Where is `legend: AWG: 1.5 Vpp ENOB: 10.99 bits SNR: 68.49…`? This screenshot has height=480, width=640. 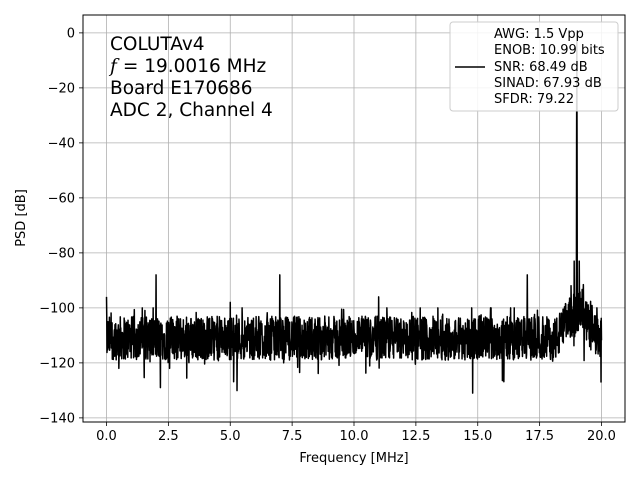
legend: AWG: 1.5 Vpp ENOB: 10.99 bits SNR: 68.49… is located at coordinates (534, 66).